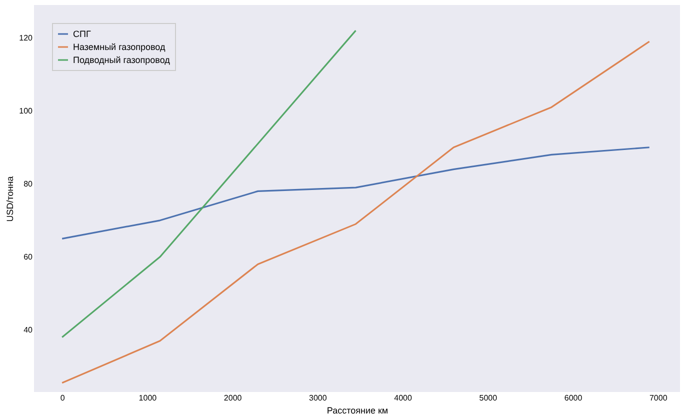 Image resolution: width=685 pixels, height=420 pixels. What do you see at coordinates (233, 398) in the screenshot?
I see `x-tick-label: 2000` at bounding box center [233, 398].